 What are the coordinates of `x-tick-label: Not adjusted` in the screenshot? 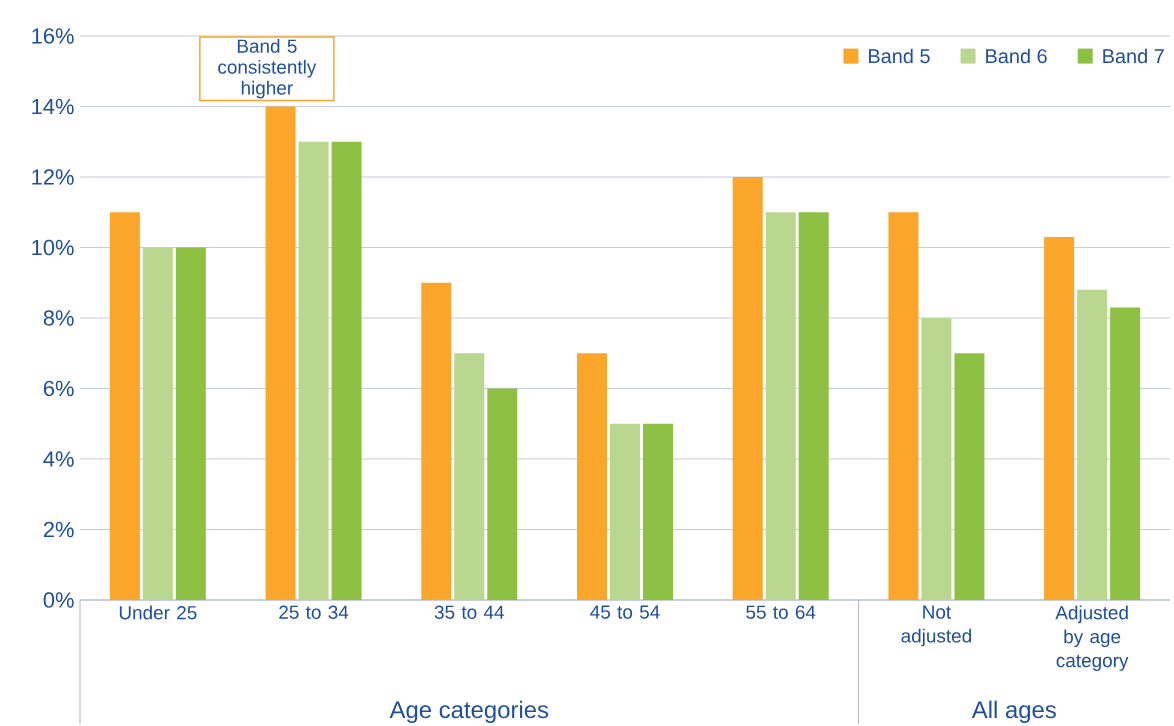 It's located at (936, 626).